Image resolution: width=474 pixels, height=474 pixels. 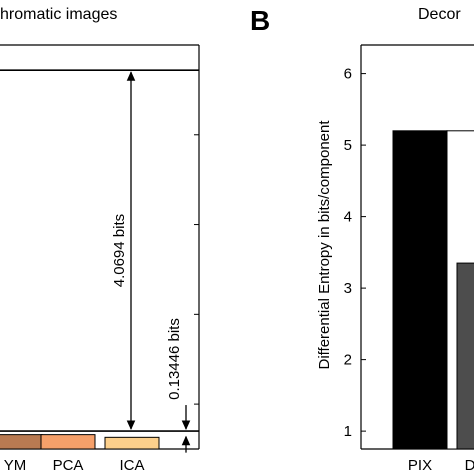 What do you see at coordinates (420, 465) in the screenshot?
I see `panel-b-x-tick-label: PIX` at bounding box center [420, 465].